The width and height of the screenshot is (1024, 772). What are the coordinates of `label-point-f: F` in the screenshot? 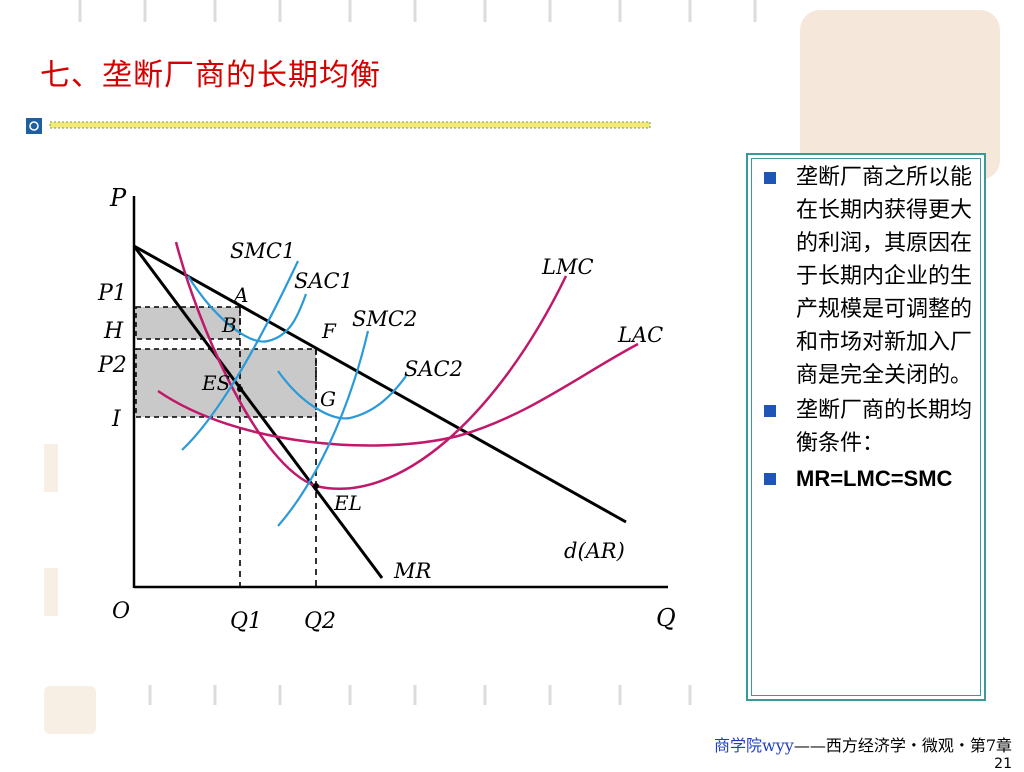 It's located at (329, 331).